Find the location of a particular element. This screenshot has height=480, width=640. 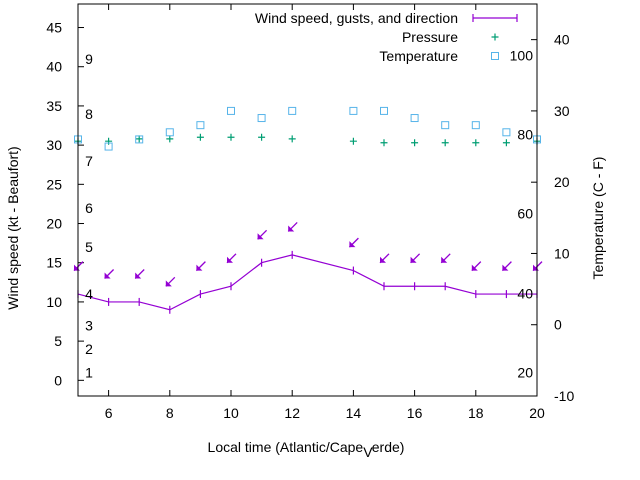

x-tick-label: 6 is located at coordinates (109, 413).